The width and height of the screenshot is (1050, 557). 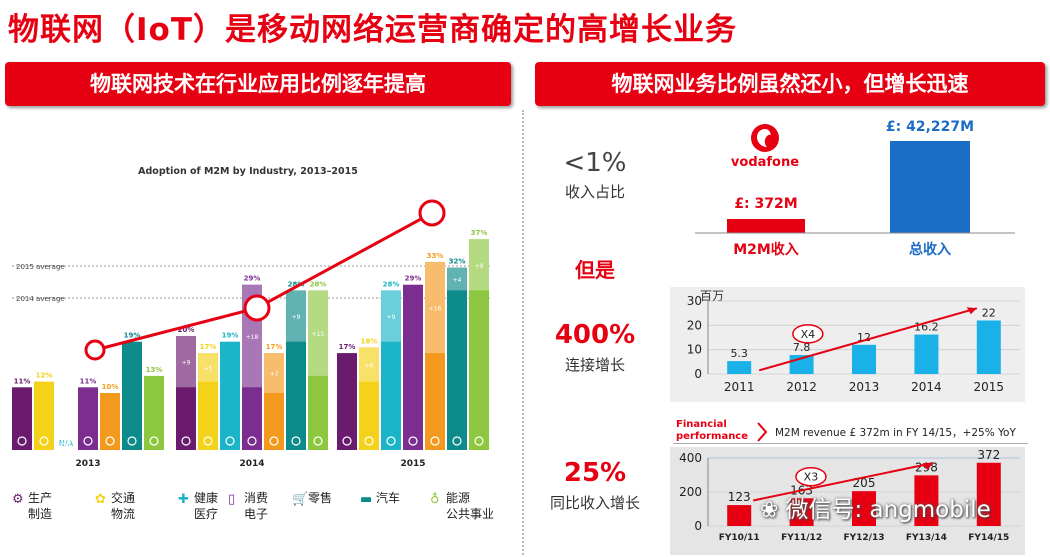 I want to click on year-tick-label: 2015, so click(x=989, y=387).